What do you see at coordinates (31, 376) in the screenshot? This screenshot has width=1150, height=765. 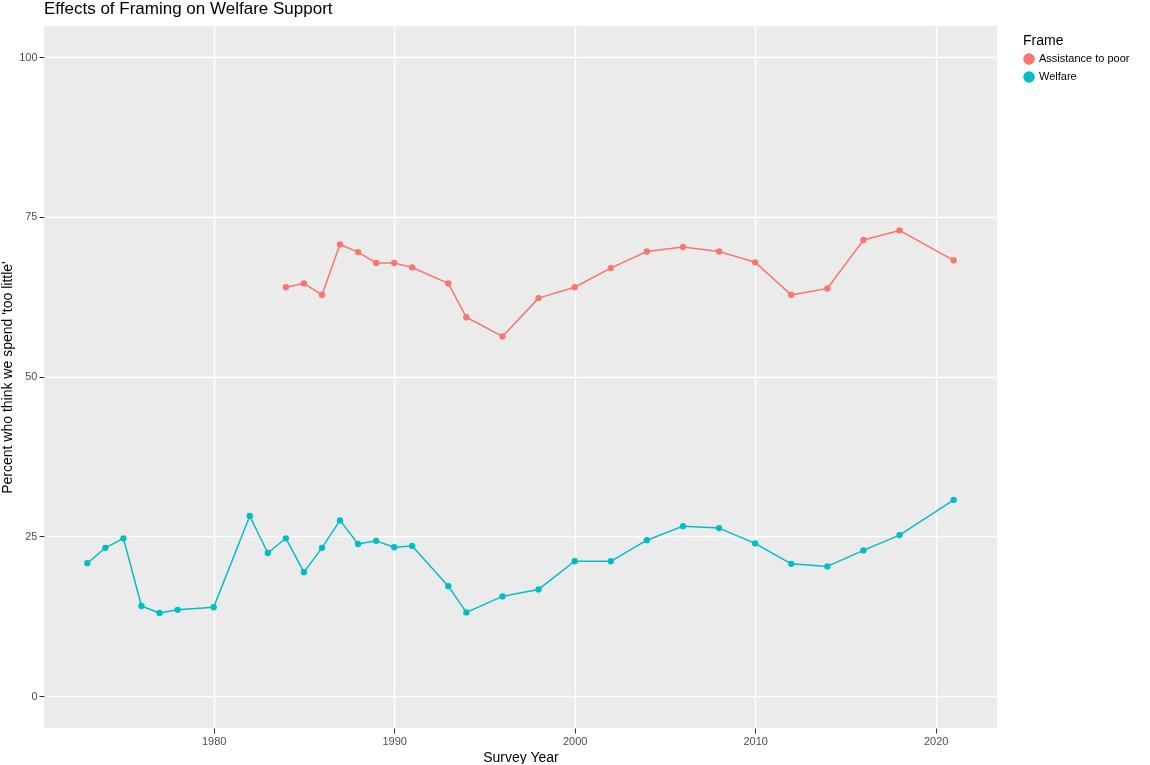 I see `y-tick-label: 50` at bounding box center [31, 376].